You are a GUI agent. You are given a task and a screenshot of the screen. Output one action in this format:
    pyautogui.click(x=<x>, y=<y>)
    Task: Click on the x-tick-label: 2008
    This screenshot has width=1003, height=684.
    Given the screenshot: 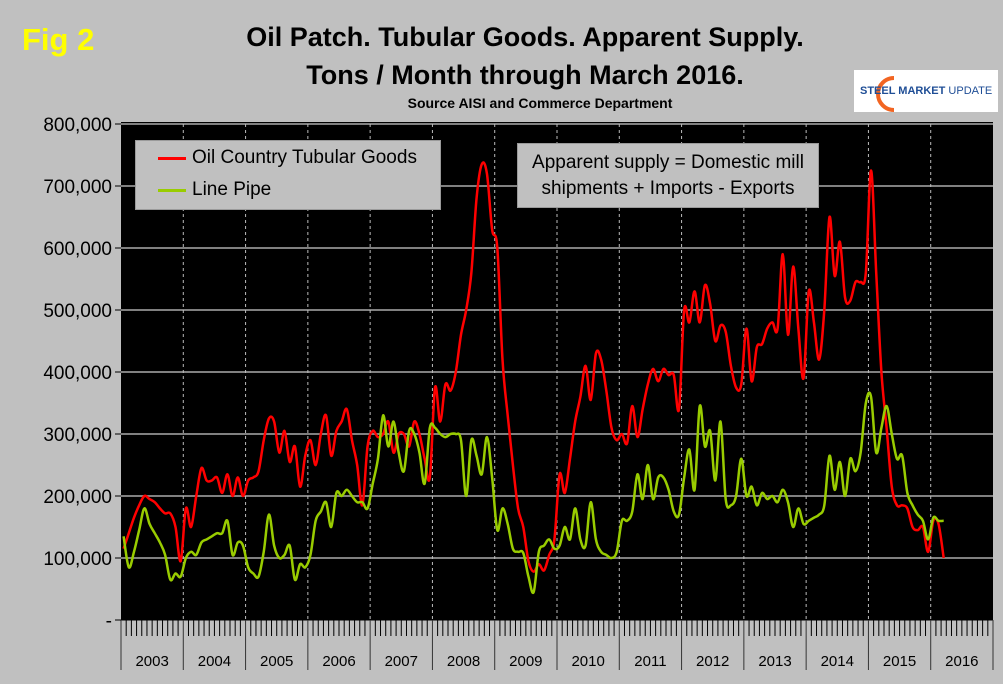 What is the action you would take?
    pyautogui.click(x=463, y=661)
    